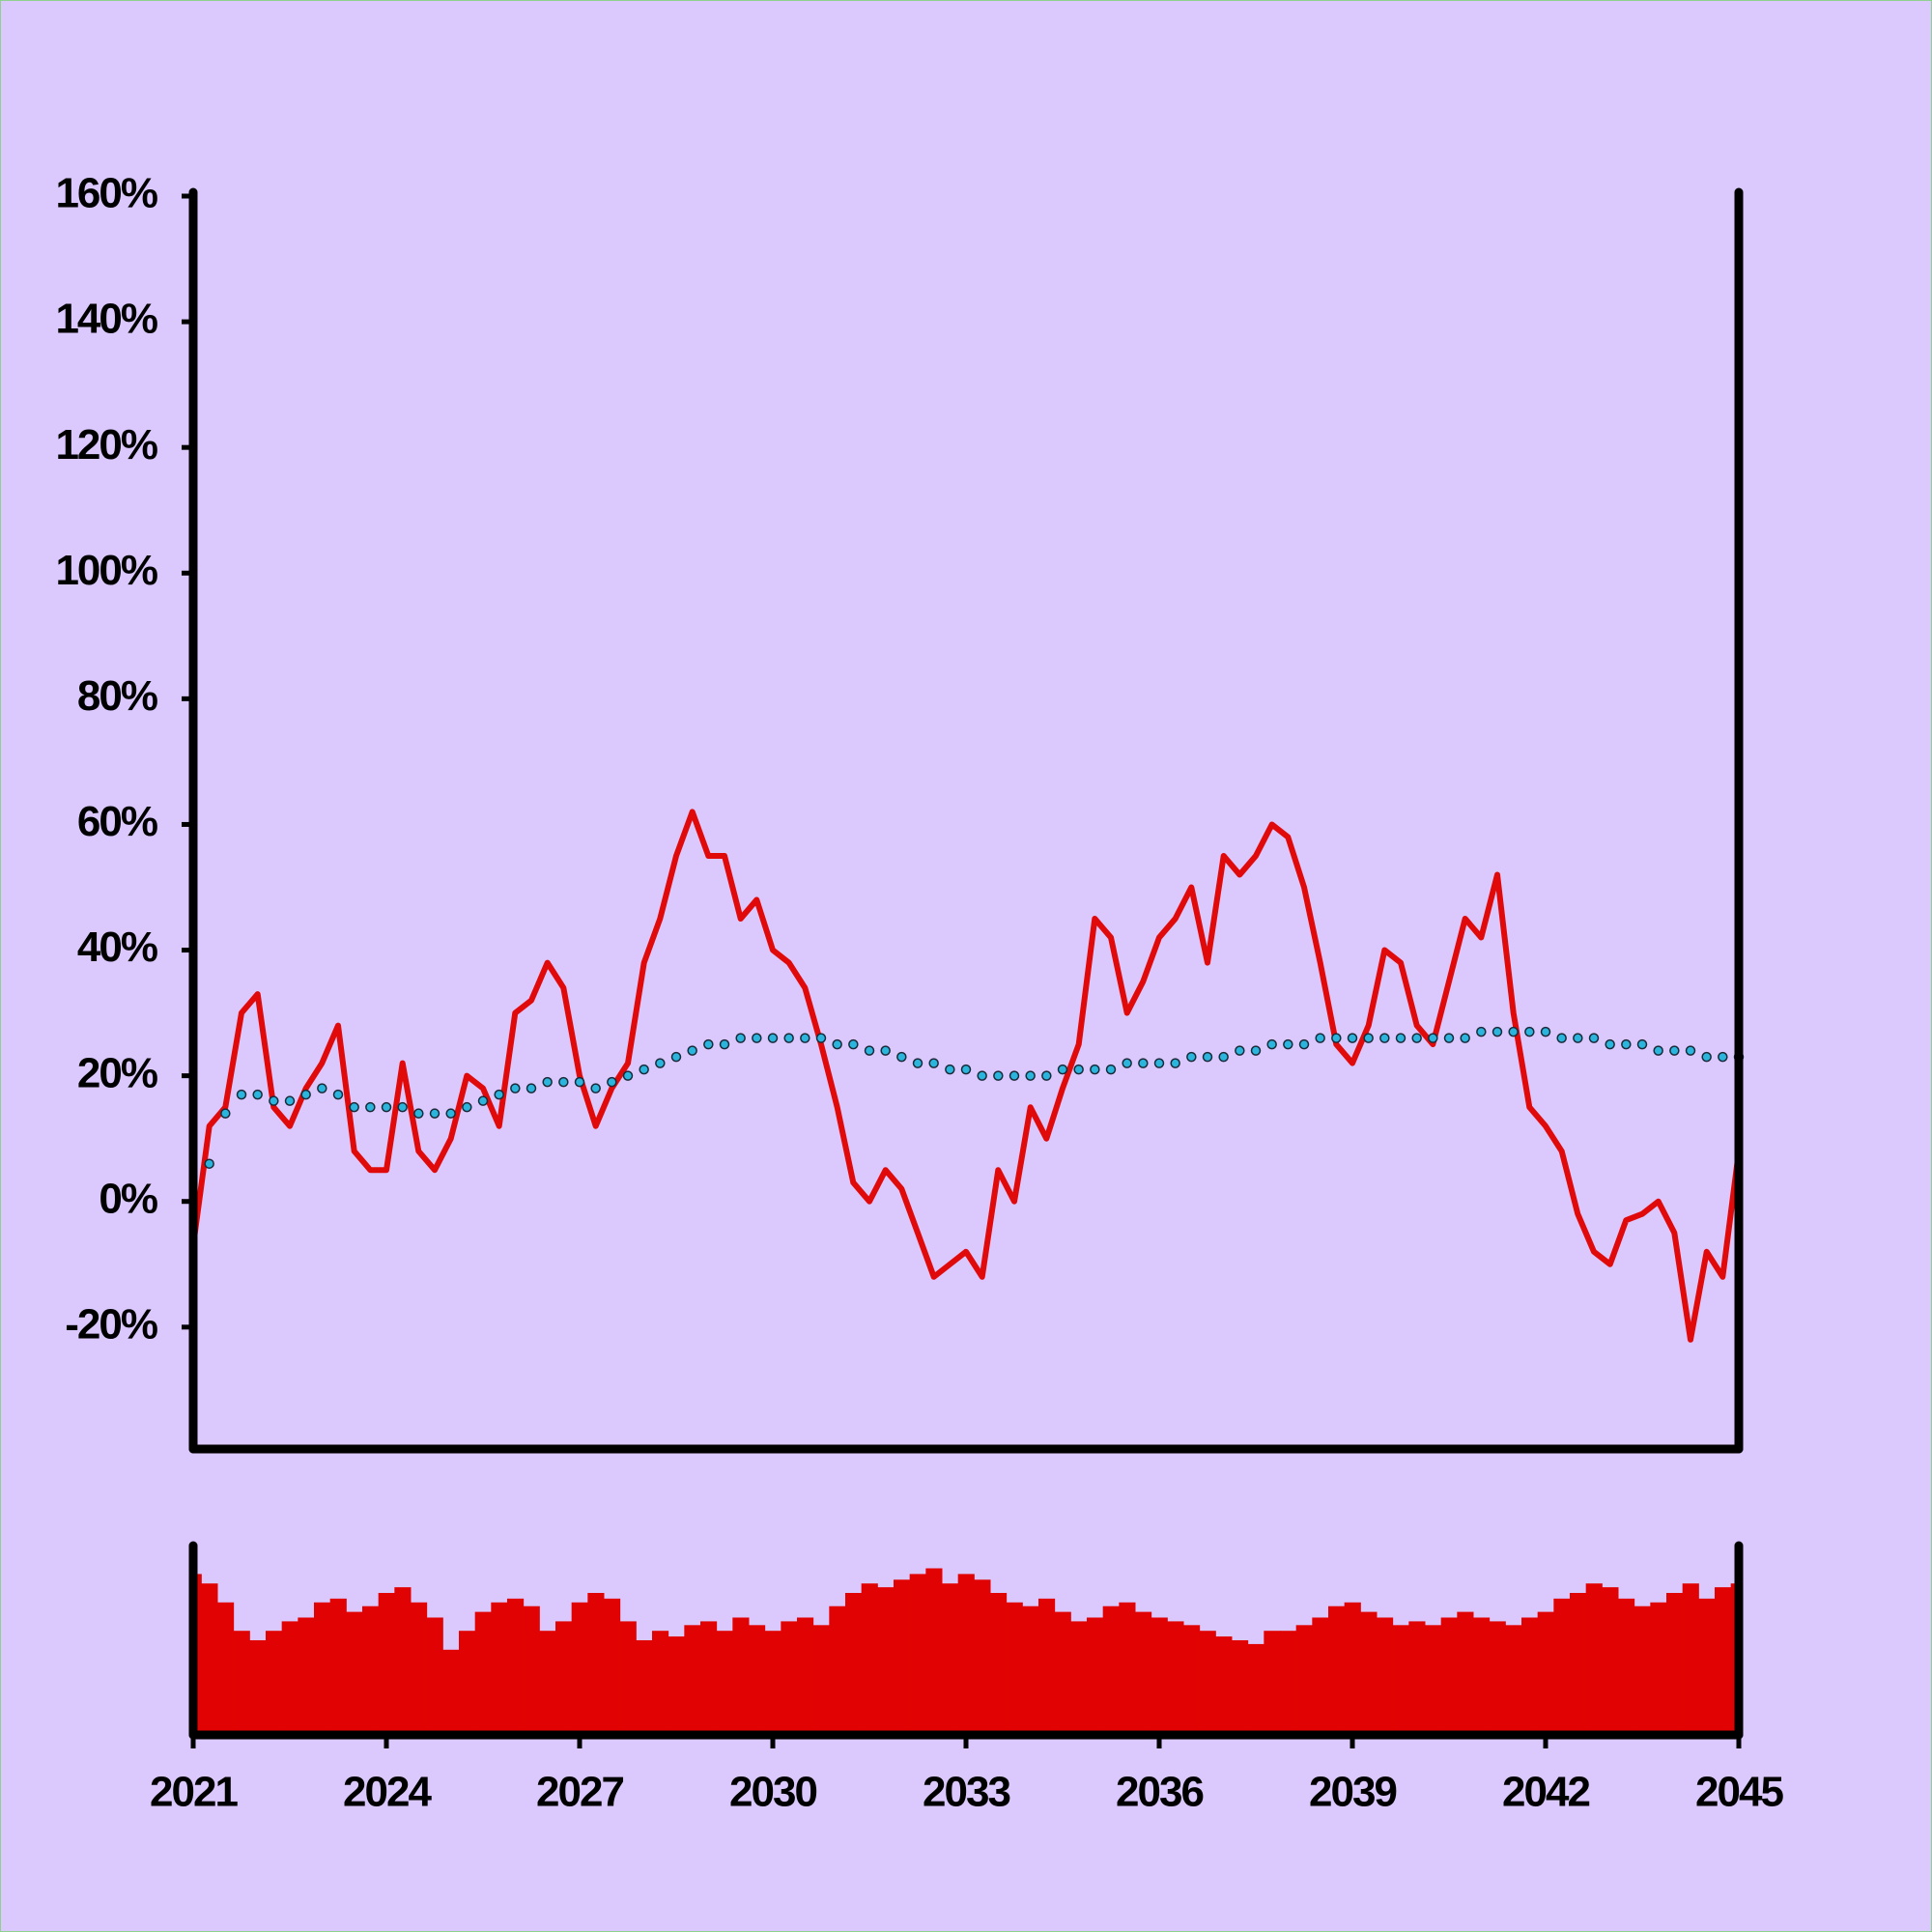 The width and height of the screenshot is (1932, 1932). I want to click on y-tick-label: 140%, so click(105, 319).